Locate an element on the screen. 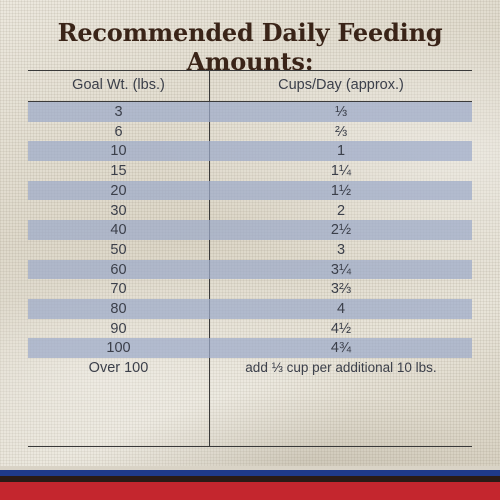  goal-weight-cell: 90 is located at coordinates (118, 328).